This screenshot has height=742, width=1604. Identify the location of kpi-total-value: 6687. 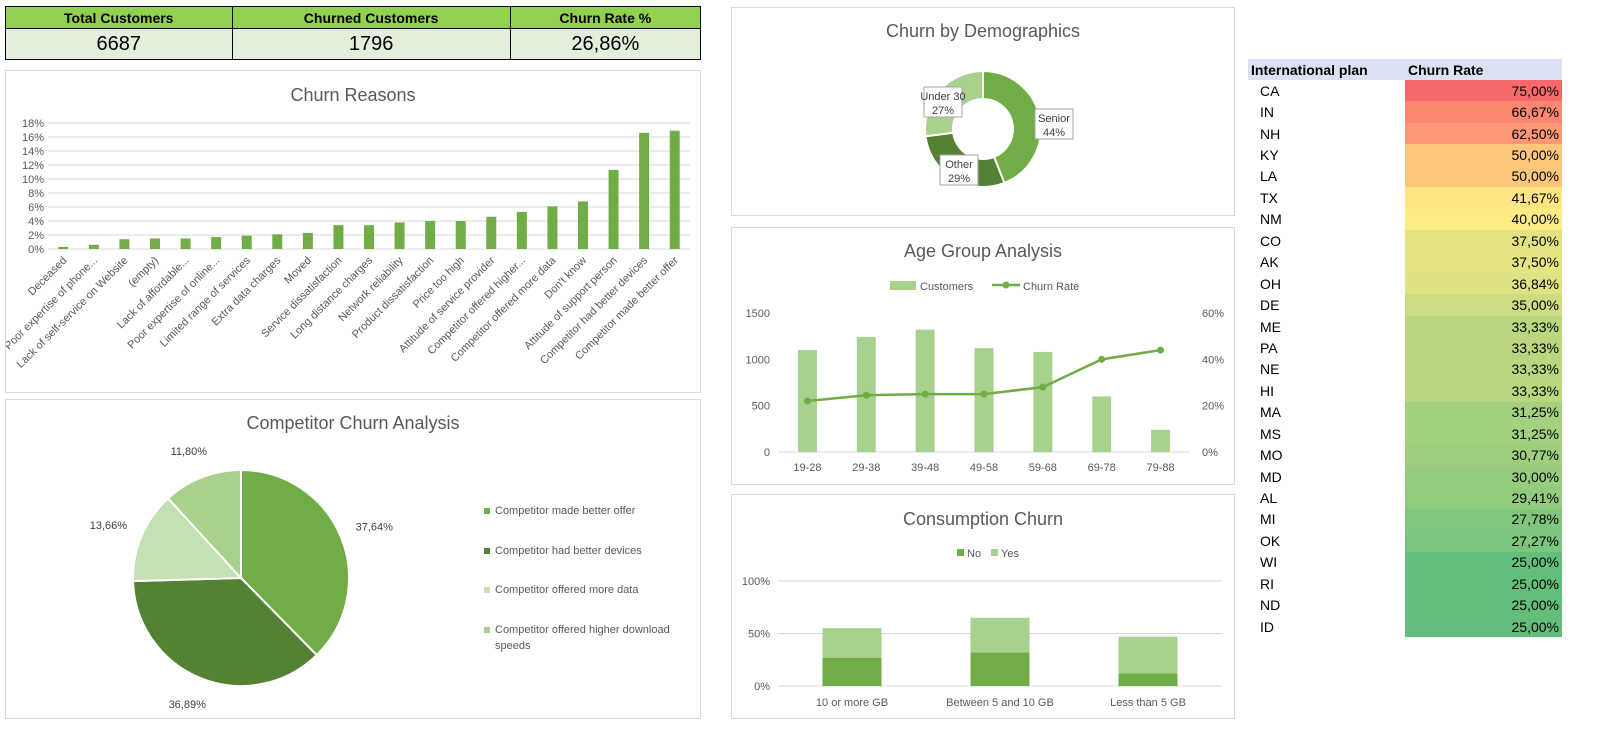
(119, 44).